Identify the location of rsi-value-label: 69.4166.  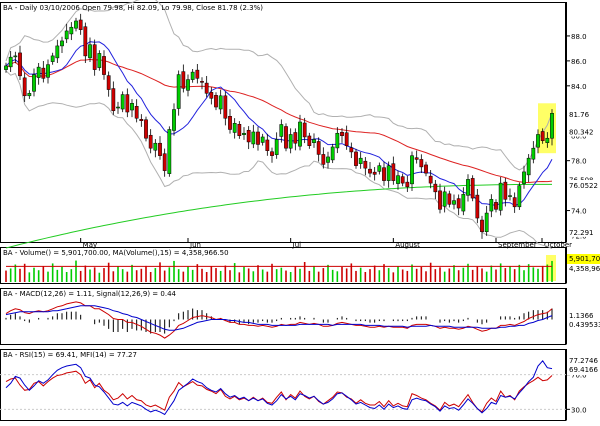
(583, 370).